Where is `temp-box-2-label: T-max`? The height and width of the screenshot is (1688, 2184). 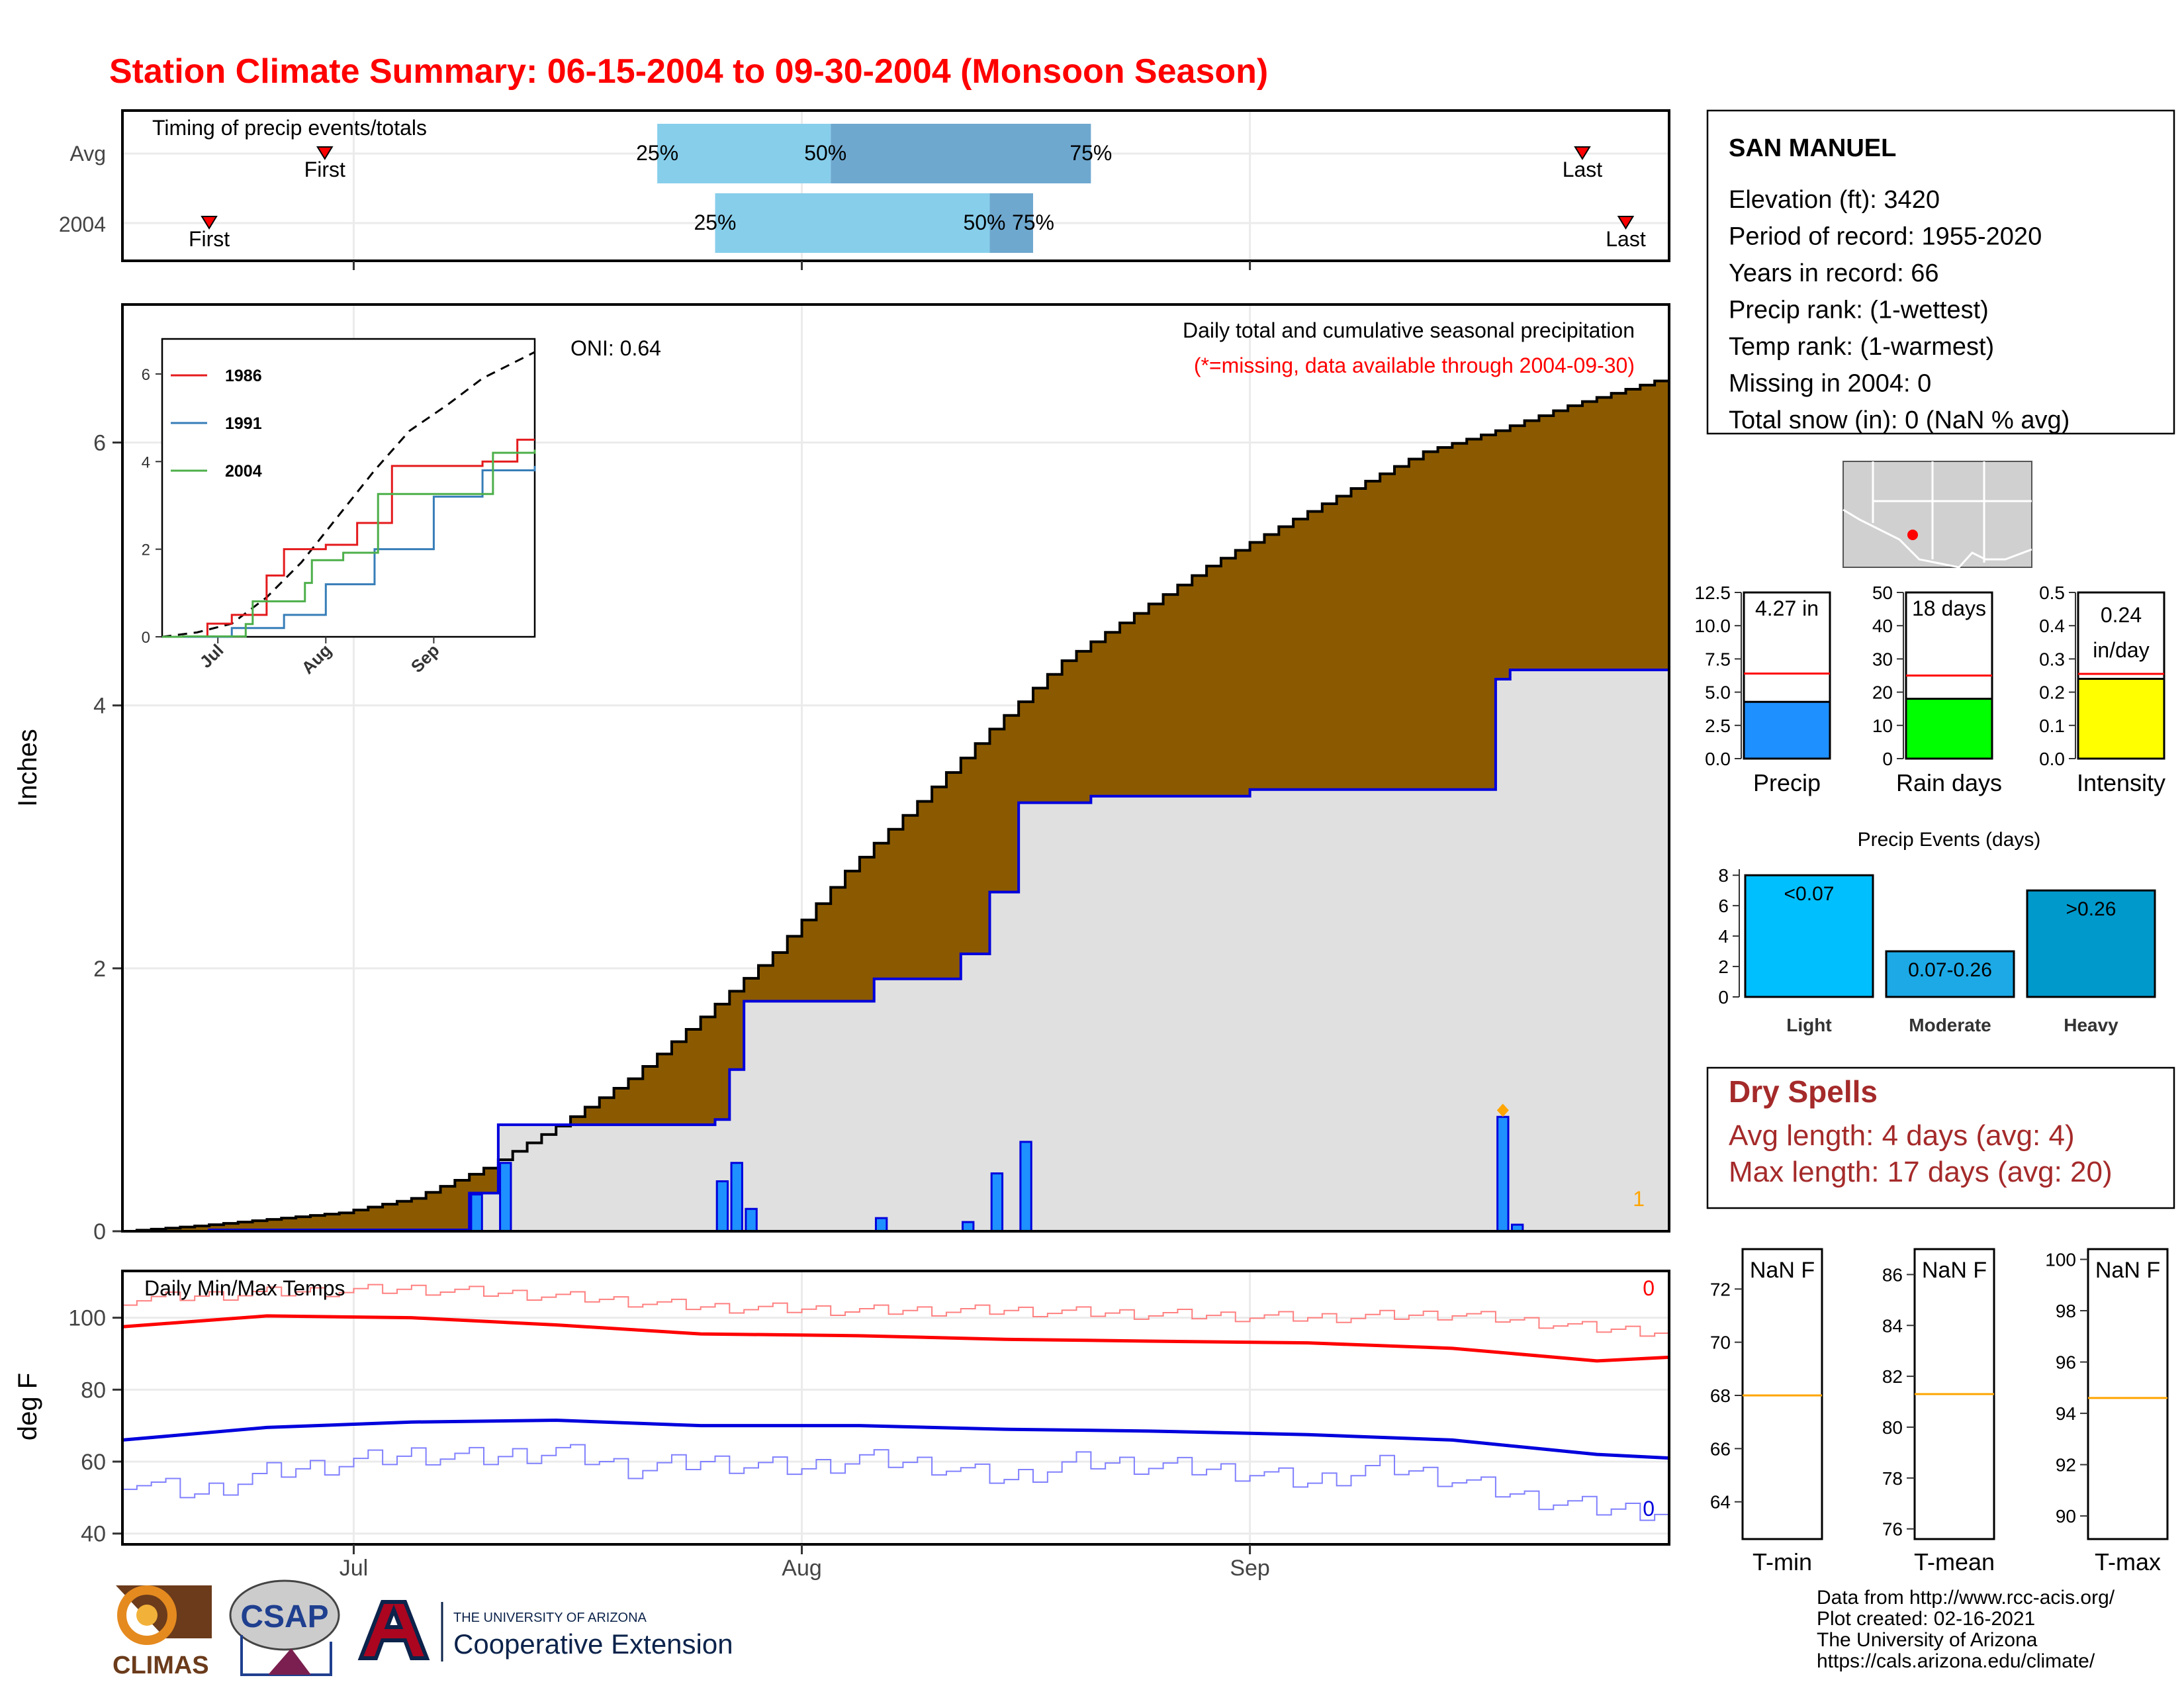 temp-box-2-label: T-max is located at coordinates (2128, 1561).